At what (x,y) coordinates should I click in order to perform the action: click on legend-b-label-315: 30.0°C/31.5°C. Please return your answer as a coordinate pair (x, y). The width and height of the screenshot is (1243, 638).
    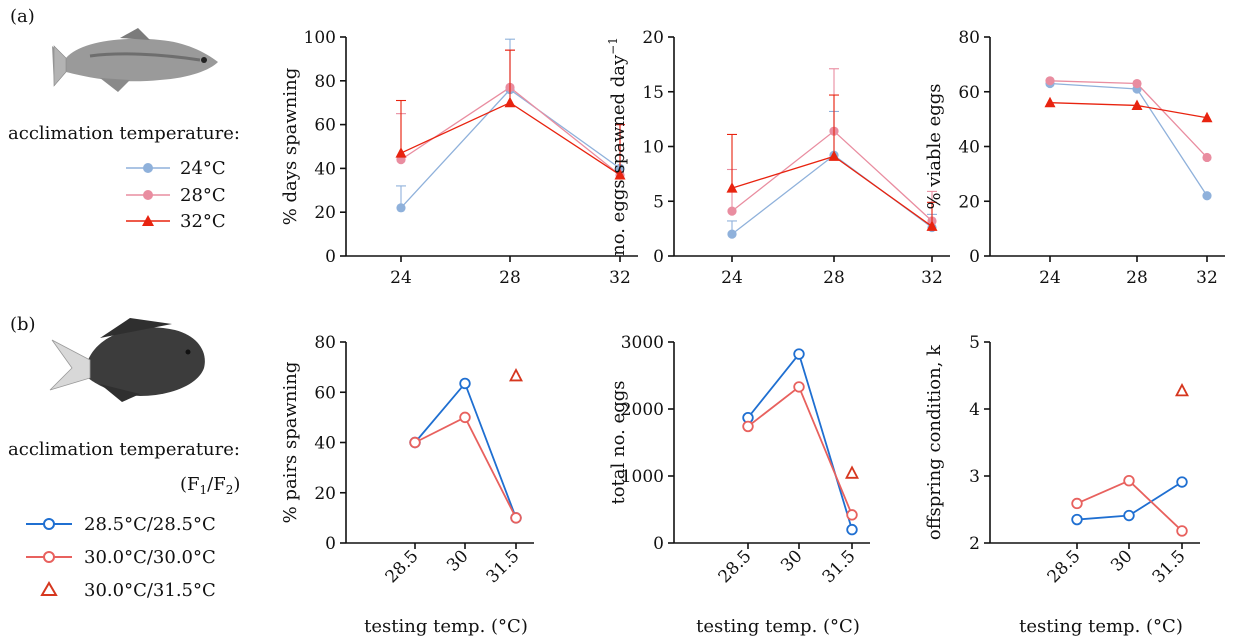
    Looking at the image, I should click on (150, 590).